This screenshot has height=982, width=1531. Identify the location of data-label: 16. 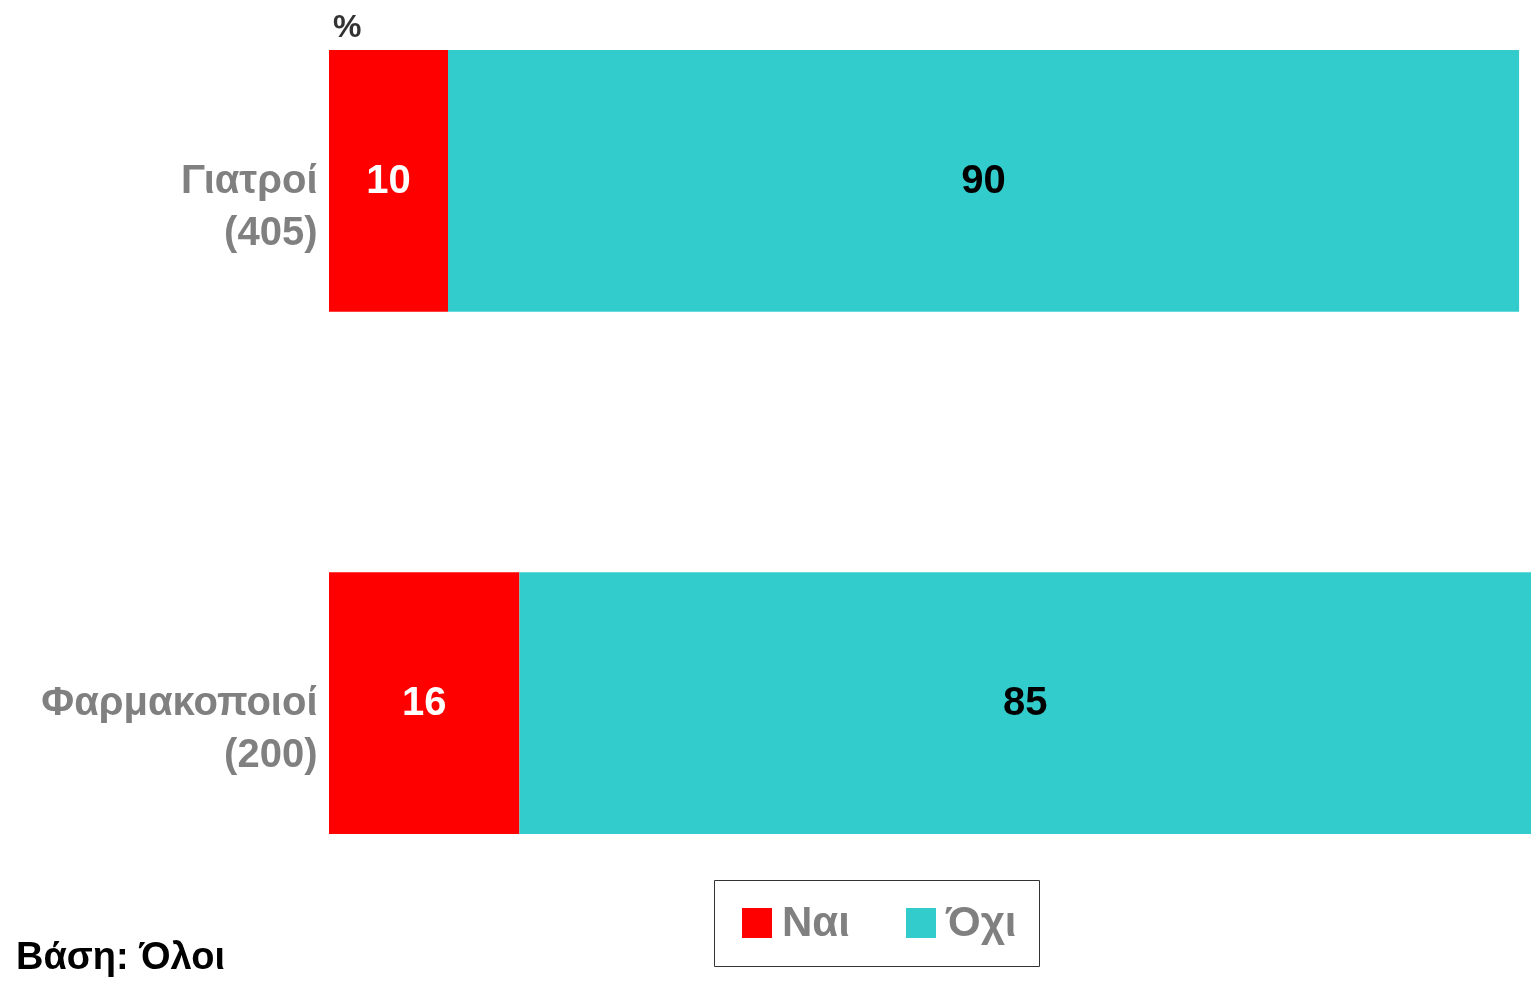
(424, 701).